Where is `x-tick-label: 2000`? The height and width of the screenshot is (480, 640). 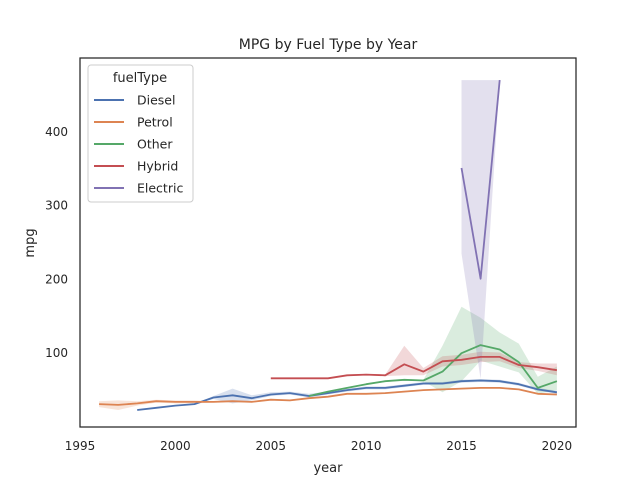
x-tick-label: 2000 is located at coordinates (175, 446).